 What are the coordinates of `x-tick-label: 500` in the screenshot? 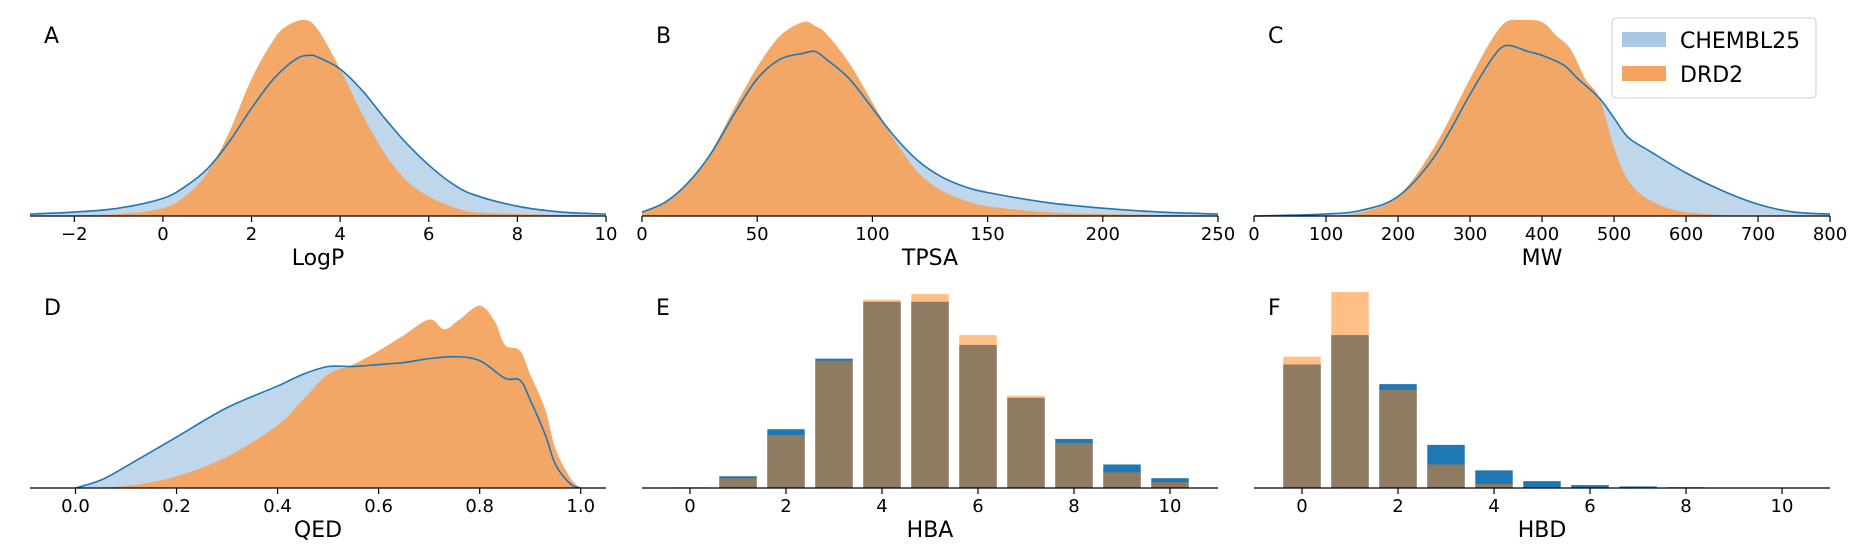 It's located at (1614, 234).